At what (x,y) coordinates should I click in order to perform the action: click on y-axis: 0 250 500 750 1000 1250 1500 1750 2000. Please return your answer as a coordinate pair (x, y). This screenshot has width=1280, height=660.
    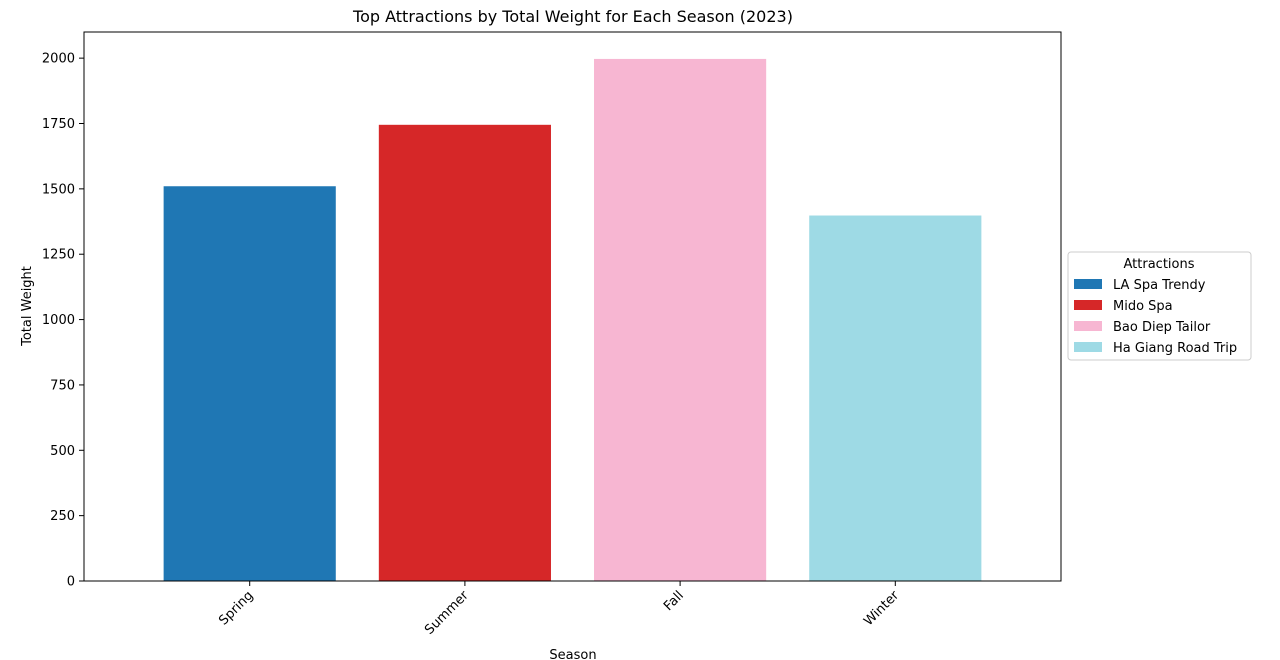
    Looking at the image, I should click on (63, 321).